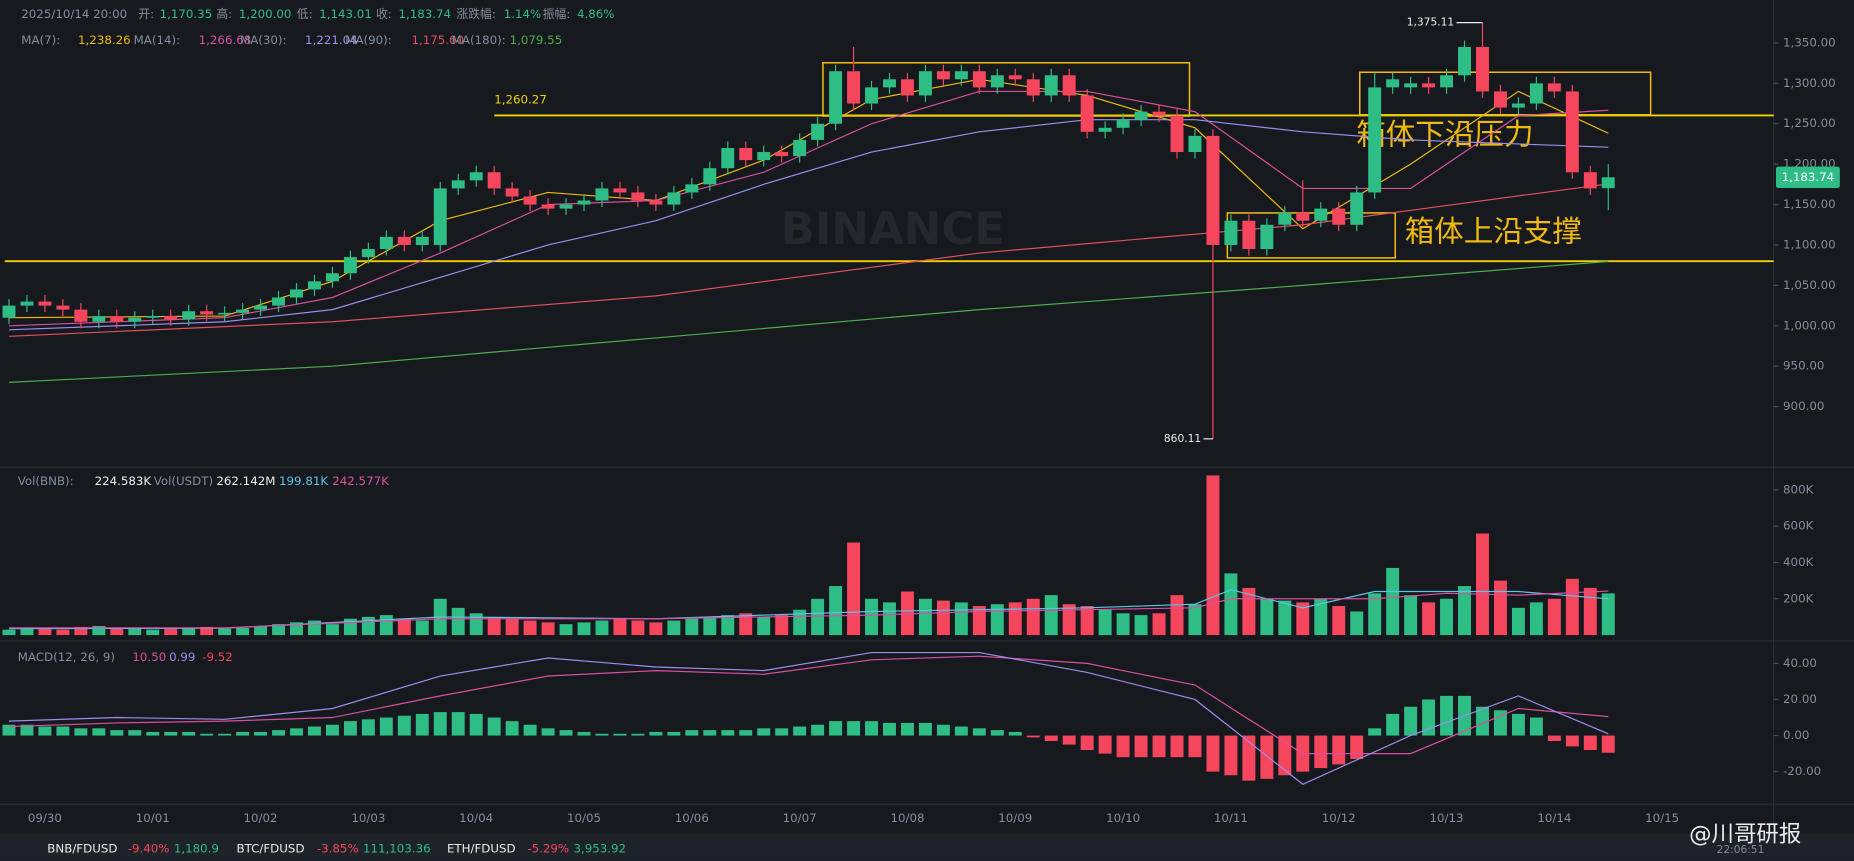 The height and width of the screenshot is (861, 1854). I want to click on legend-value: 1,221.04, so click(331, 40).